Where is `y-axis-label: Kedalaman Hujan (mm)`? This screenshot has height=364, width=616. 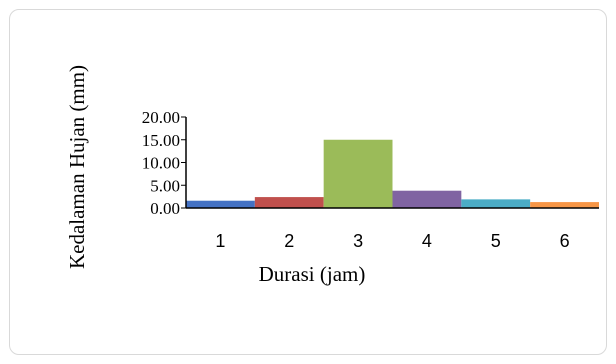
y-axis-label: Kedalaman Hujan (mm) is located at coordinates (77, 167).